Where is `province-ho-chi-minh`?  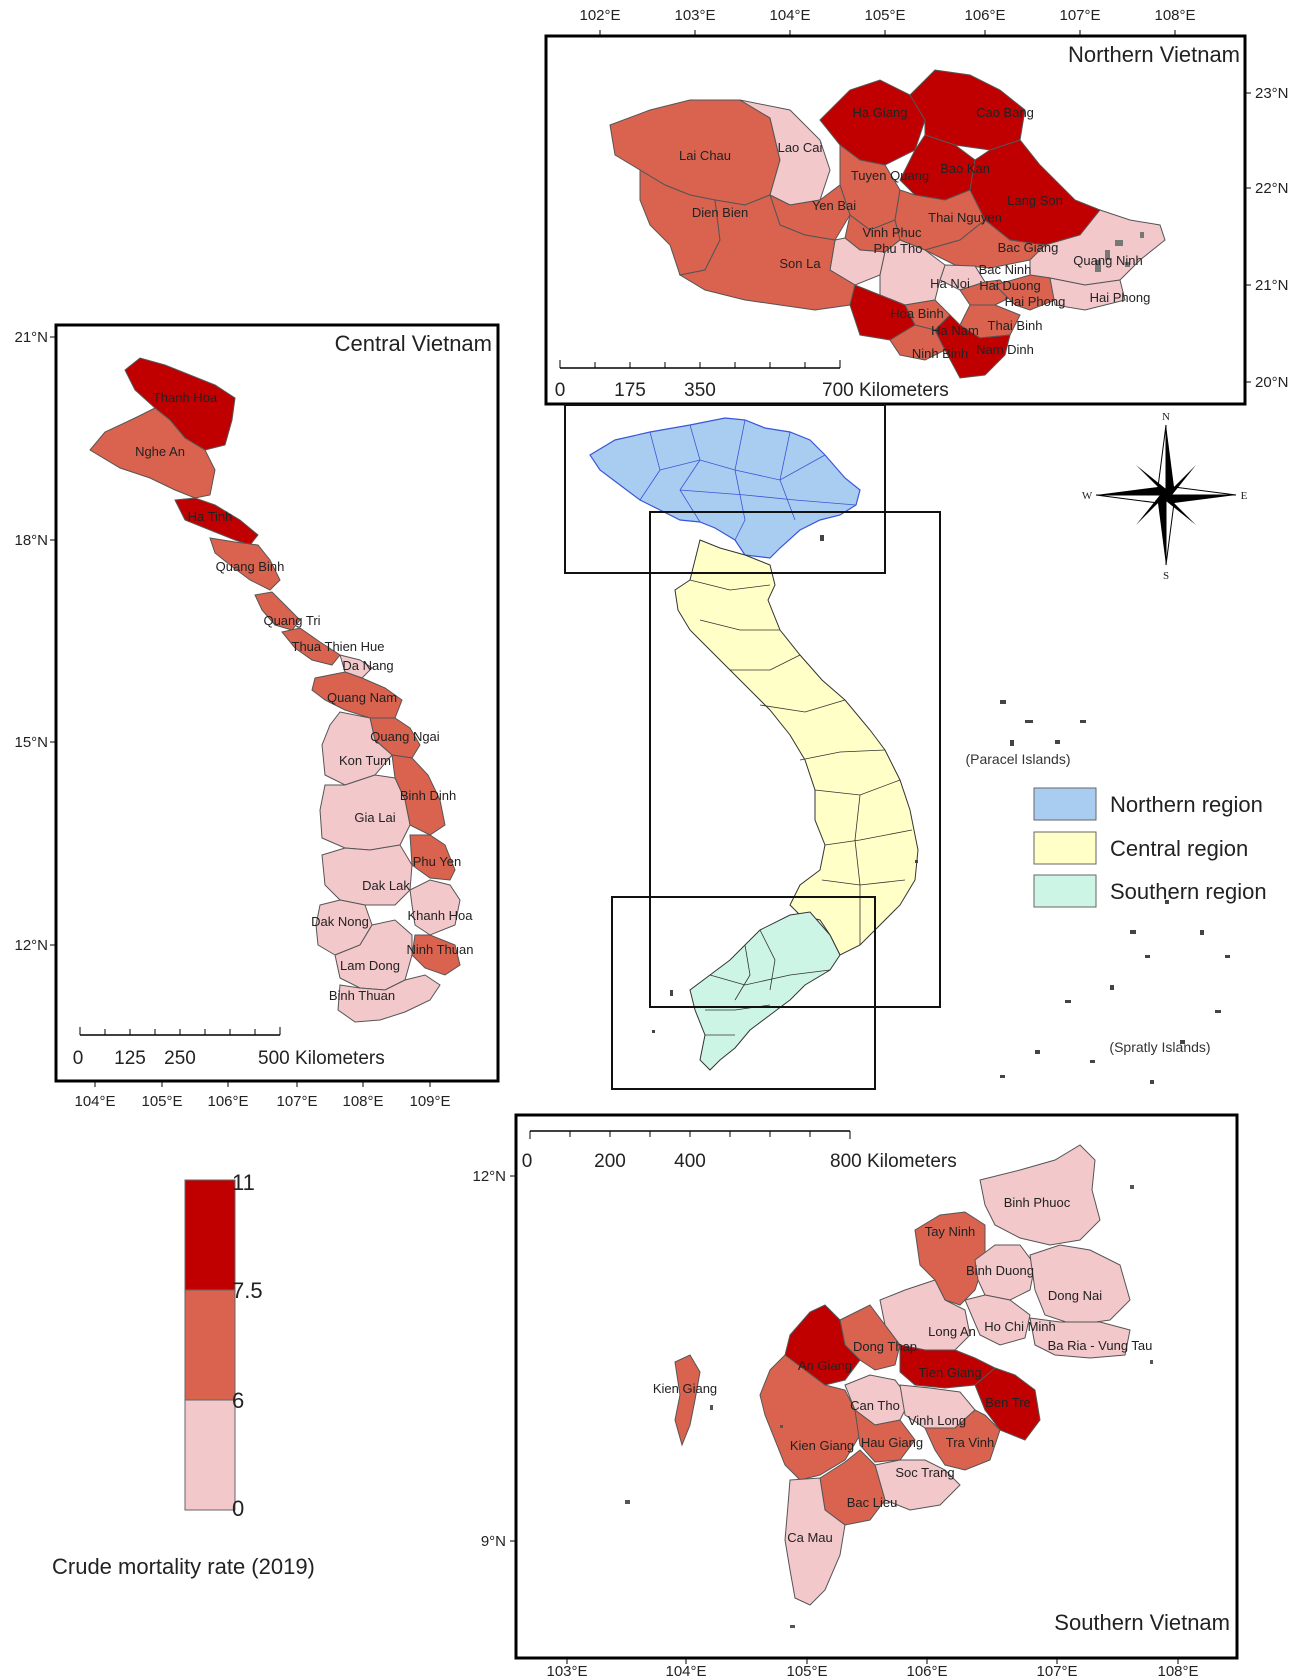 province-ho-chi-minh is located at coordinates (997, 1320).